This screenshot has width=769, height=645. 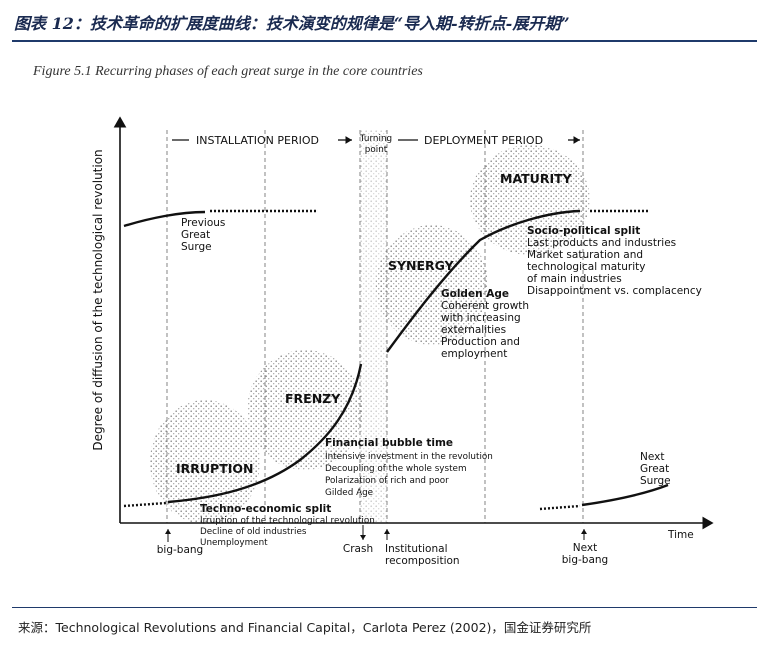 I want to click on socio-political-line-3: technological maturity, so click(x=586, y=267).